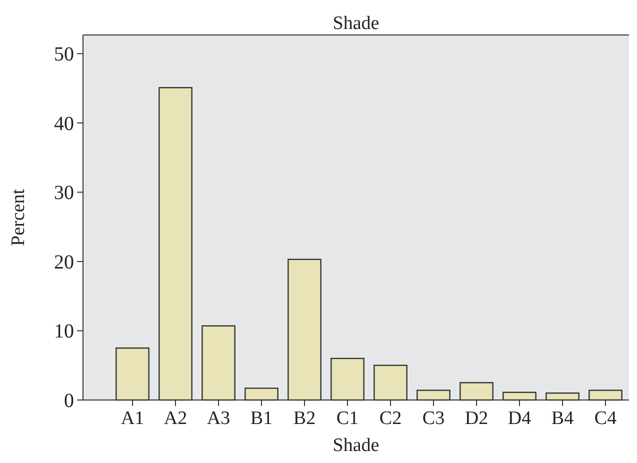 Image resolution: width=637 pixels, height=463 pixels. I want to click on x-tick-label: C4, so click(606, 418).